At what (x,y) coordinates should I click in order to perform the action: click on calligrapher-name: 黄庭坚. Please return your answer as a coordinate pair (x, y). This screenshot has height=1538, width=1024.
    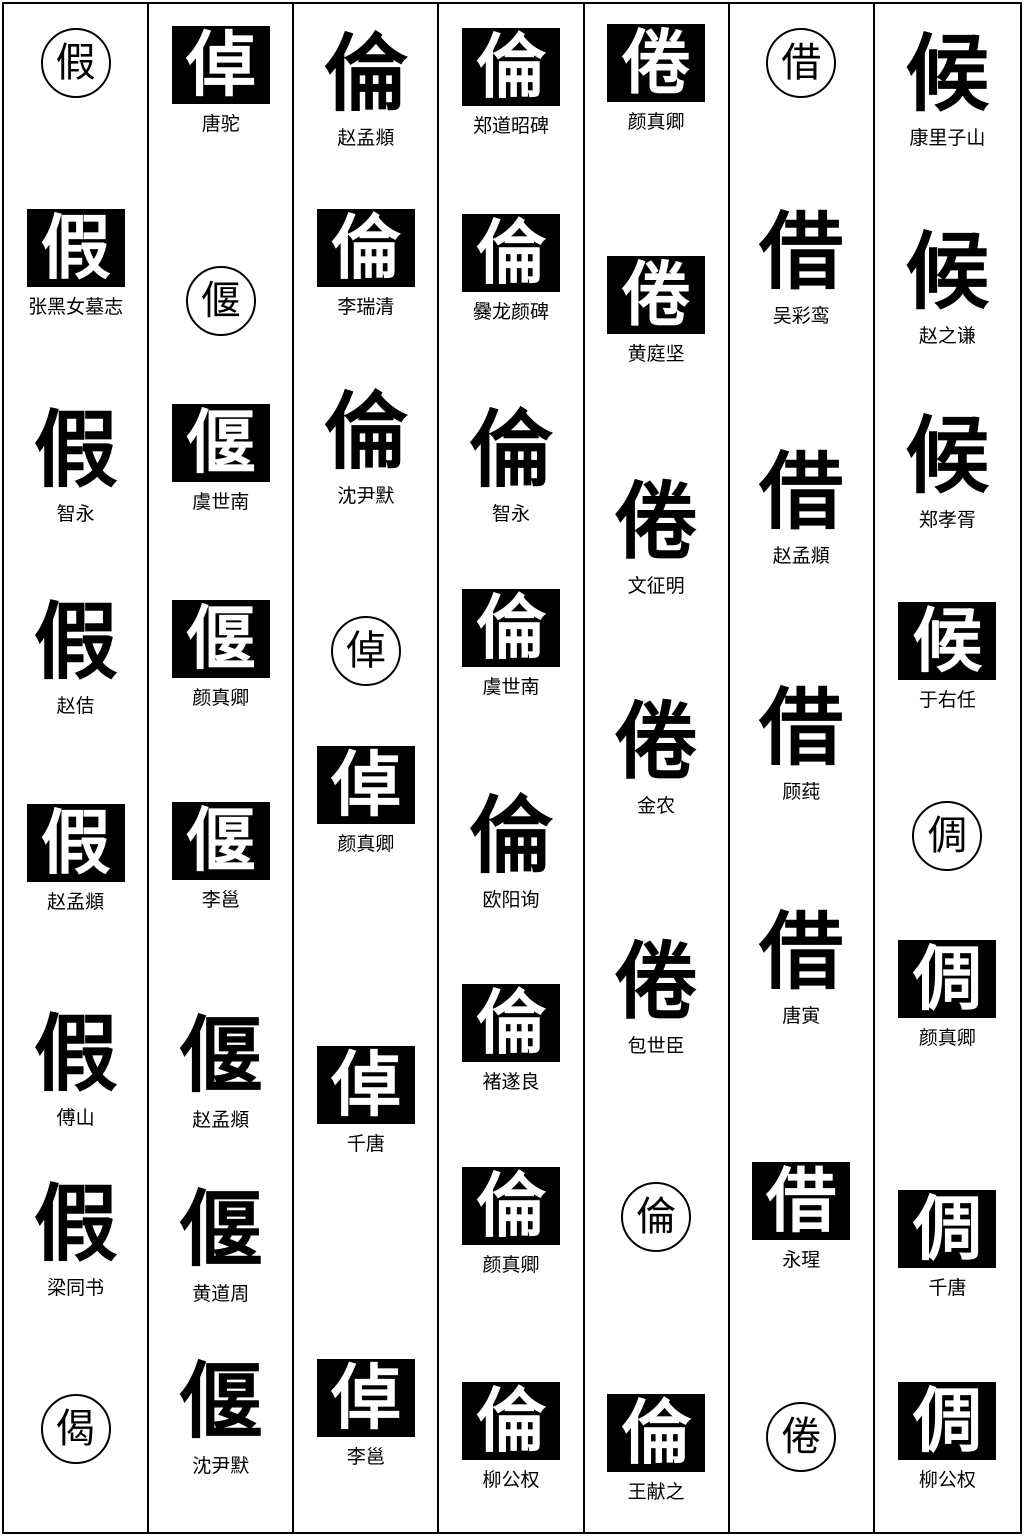
    Looking at the image, I should click on (656, 354).